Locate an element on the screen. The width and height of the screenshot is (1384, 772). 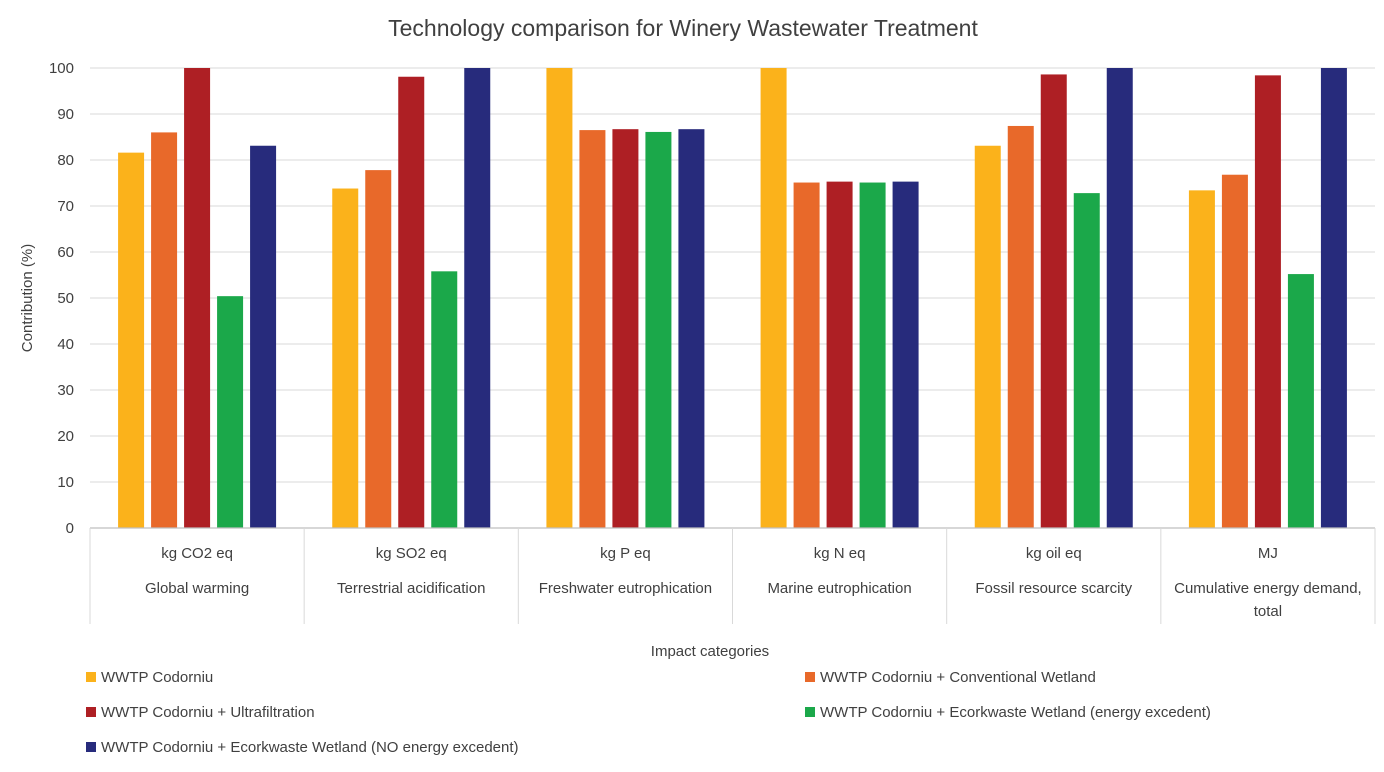
legend-label: WWTP Codorniu + Conventional Wetland is located at coordinates (958, 677).